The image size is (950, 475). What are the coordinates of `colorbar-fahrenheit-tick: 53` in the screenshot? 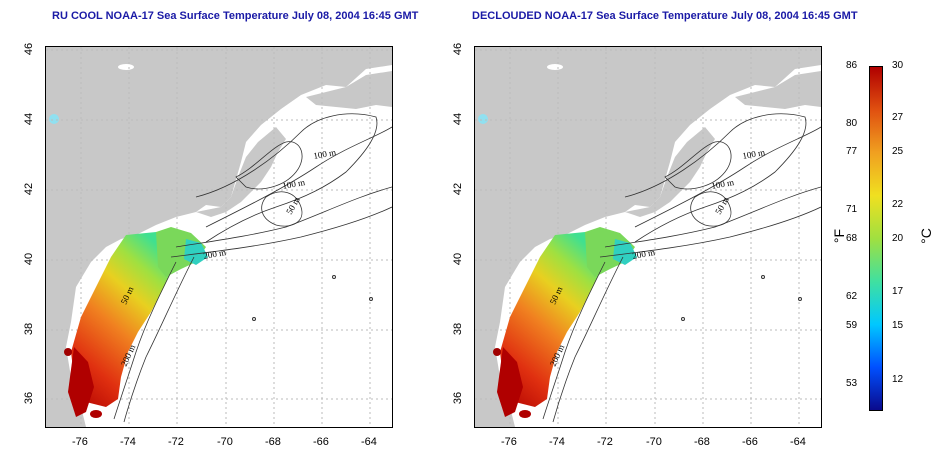 It's located at (852, 383).